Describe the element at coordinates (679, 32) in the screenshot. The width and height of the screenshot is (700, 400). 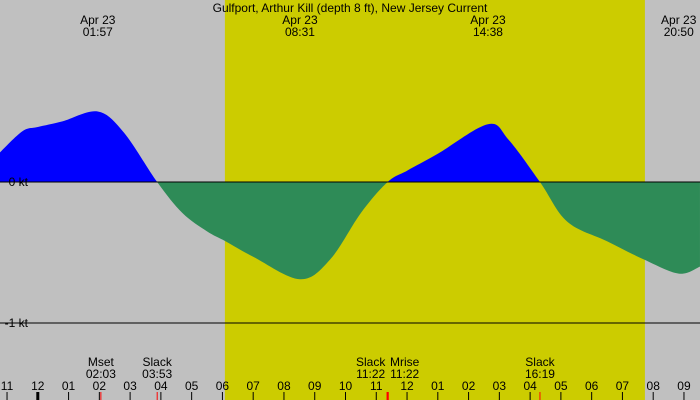
I see `extremum-time-label: 20:50` at that location.